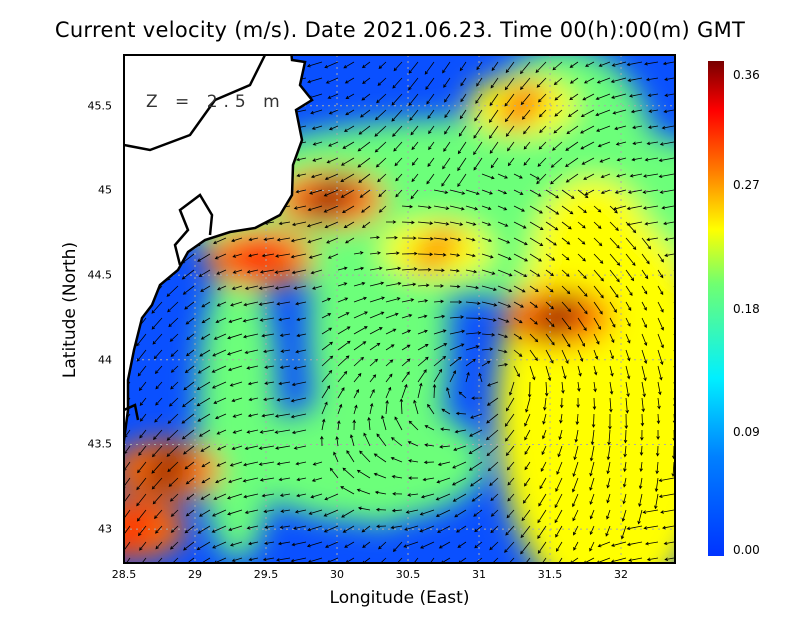 This screenshot has width=800, height=618. Describe the element at coordinates (716, 308) in the screenshot. I see `colorbar` at that location.